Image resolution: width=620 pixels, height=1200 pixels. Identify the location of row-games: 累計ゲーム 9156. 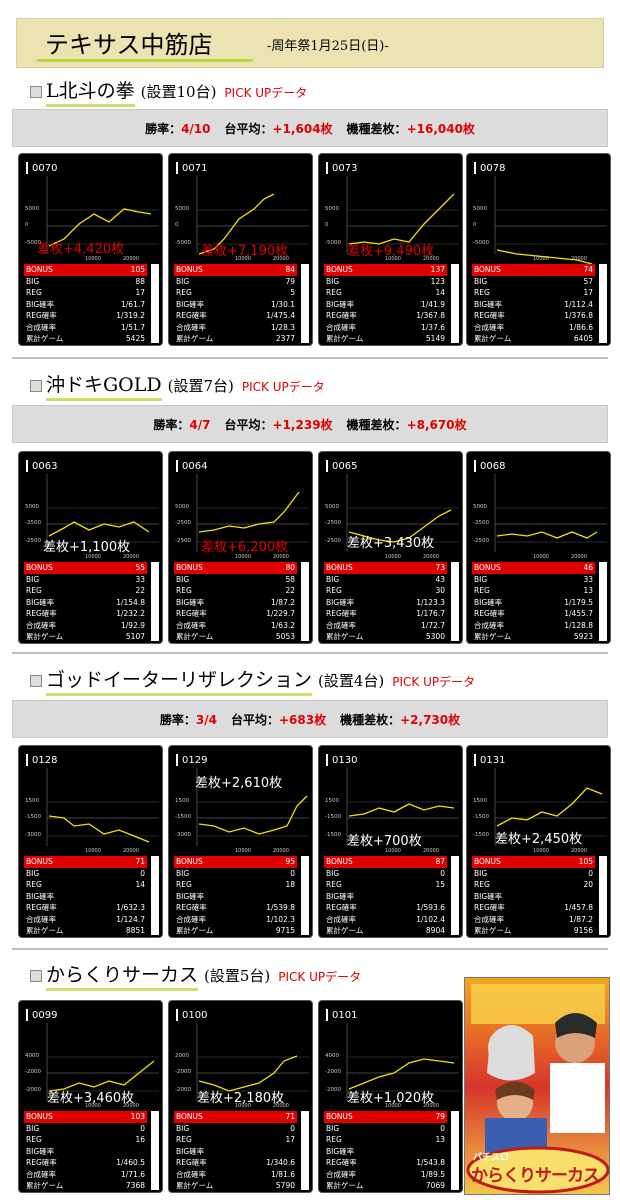
(533, 930).